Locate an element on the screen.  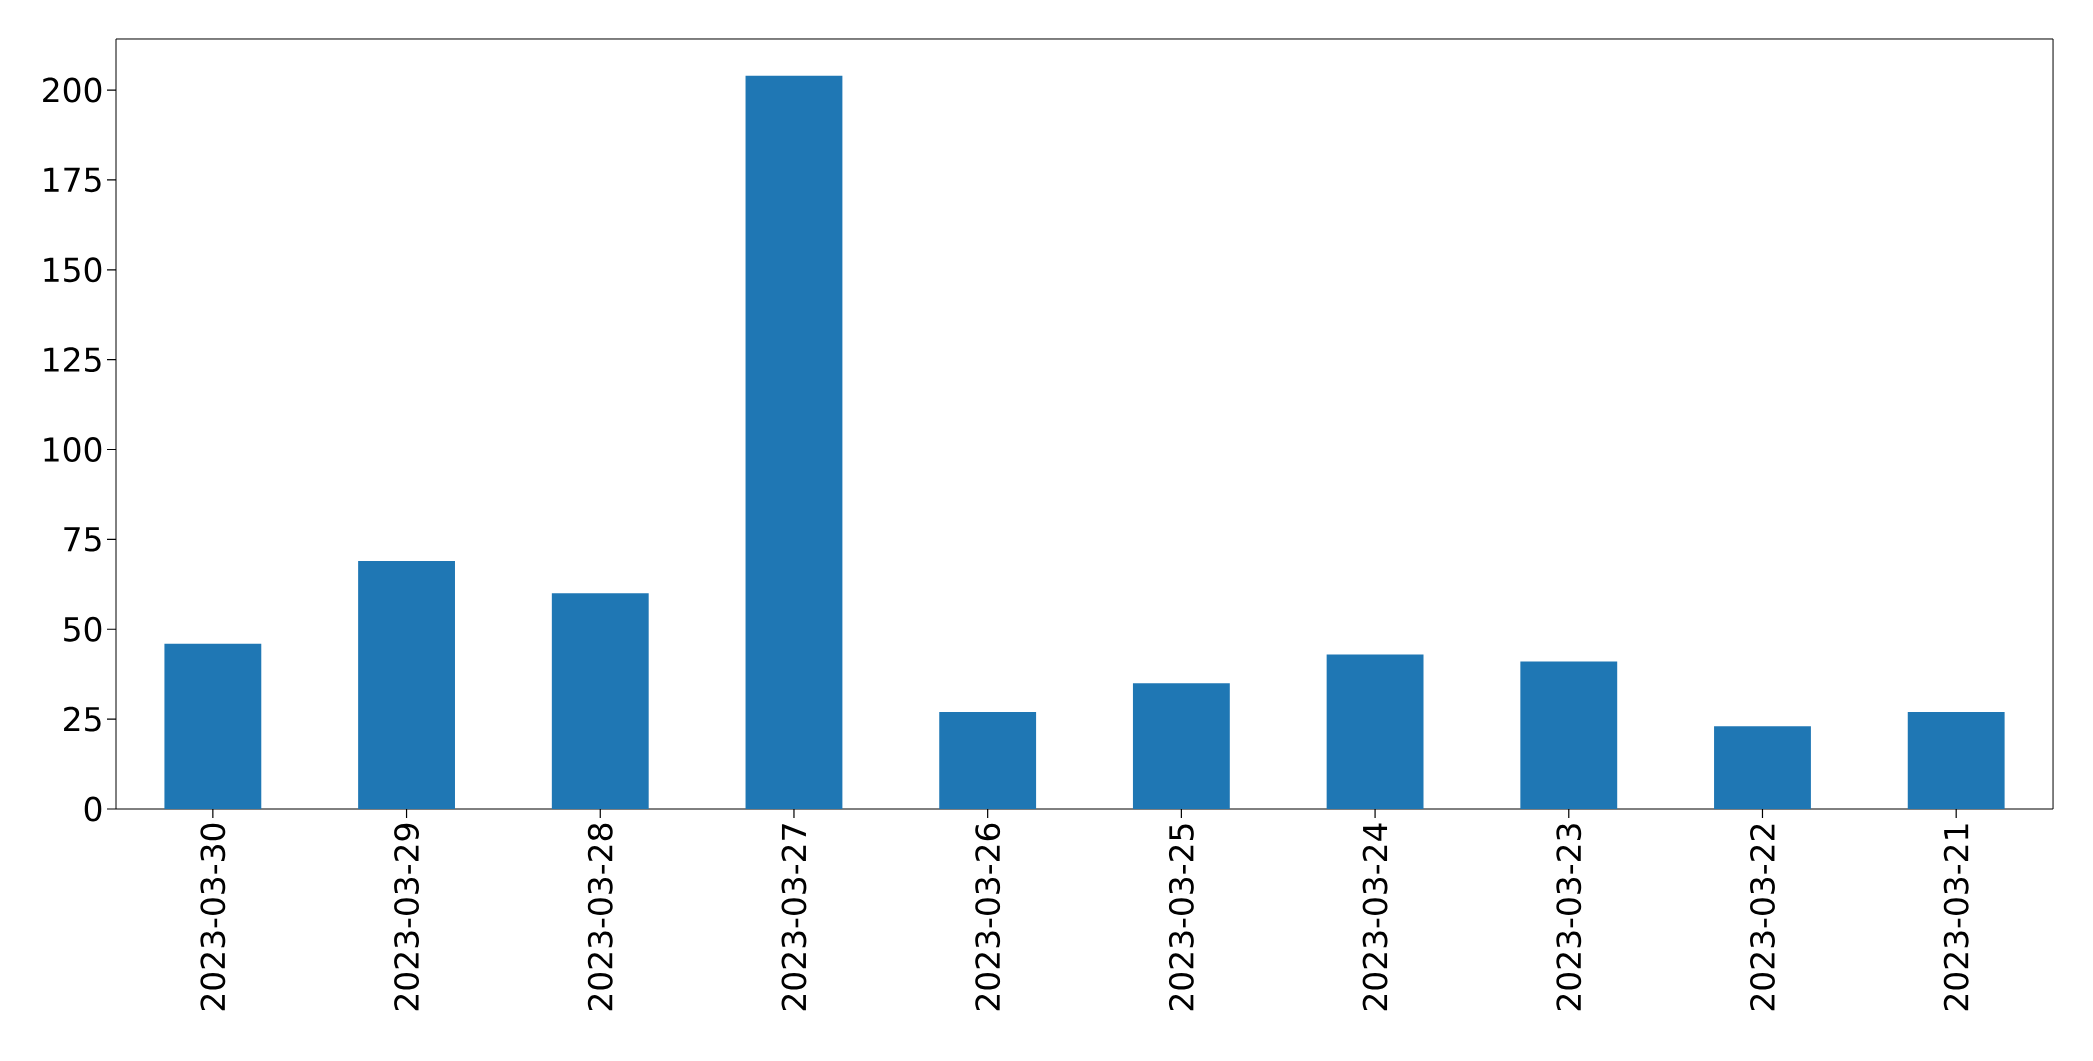
y-tick-label: 125 is located at coordinates (72, 360).